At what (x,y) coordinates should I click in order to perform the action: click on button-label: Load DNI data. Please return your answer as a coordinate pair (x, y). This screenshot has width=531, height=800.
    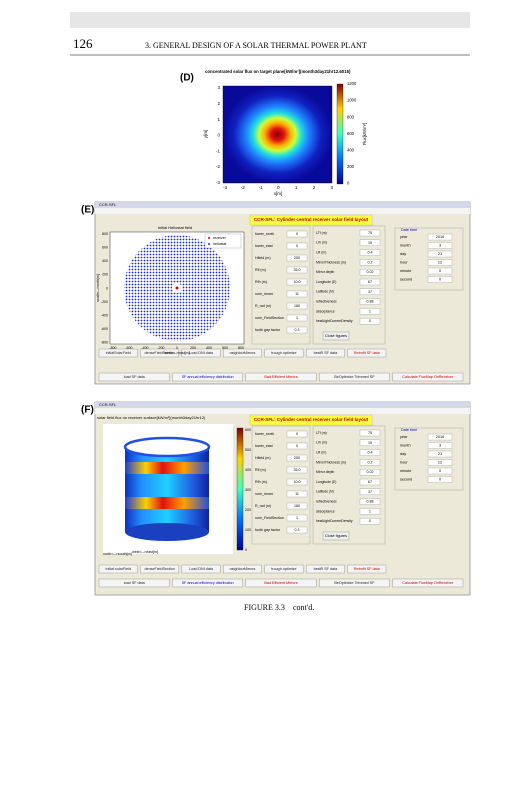
    Looking at the image, I should click on (201, 569).